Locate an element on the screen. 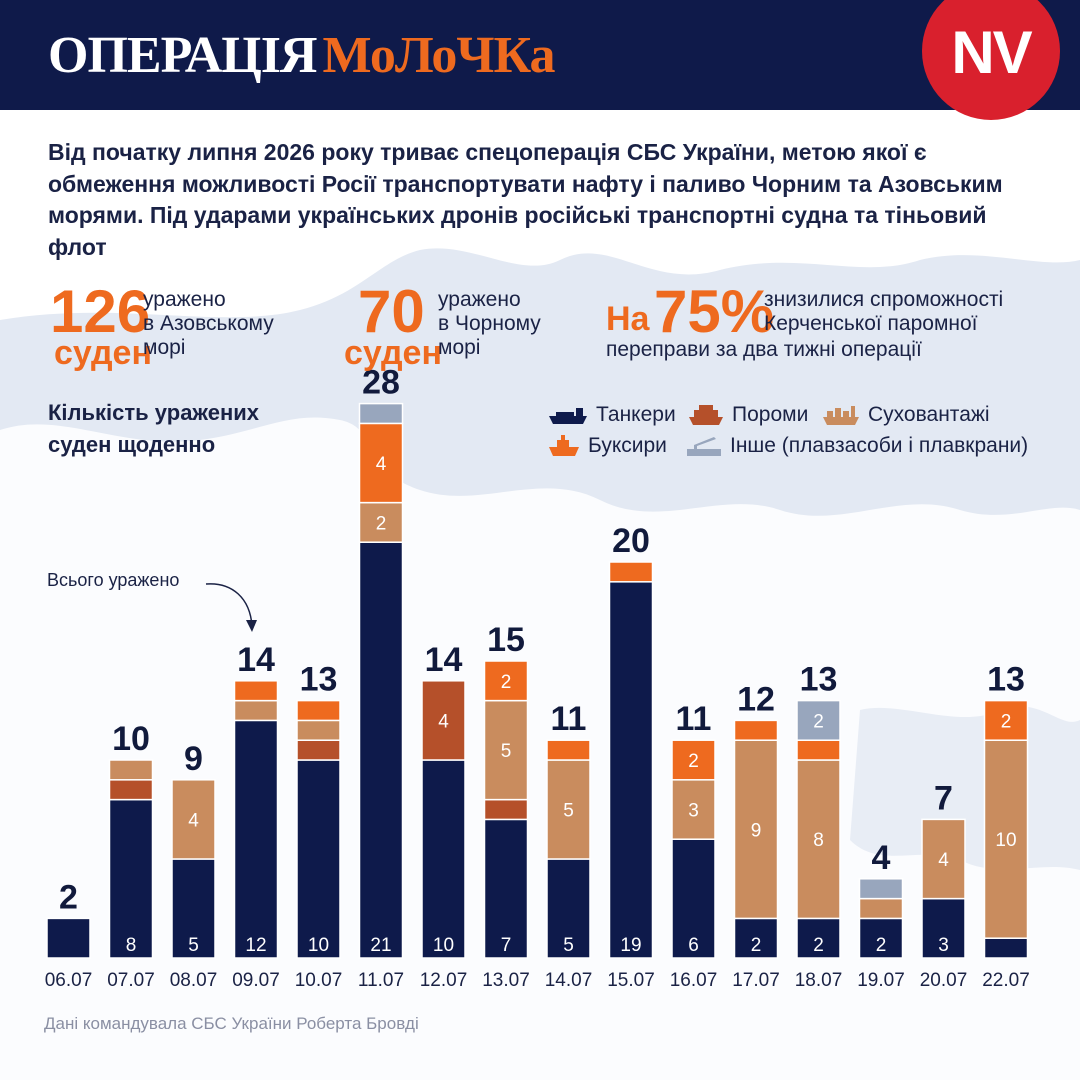 The width and height of the screenshot is (1080, 1080). title-part-2: МоЛоЧКа is located at coordinates (438, 55).